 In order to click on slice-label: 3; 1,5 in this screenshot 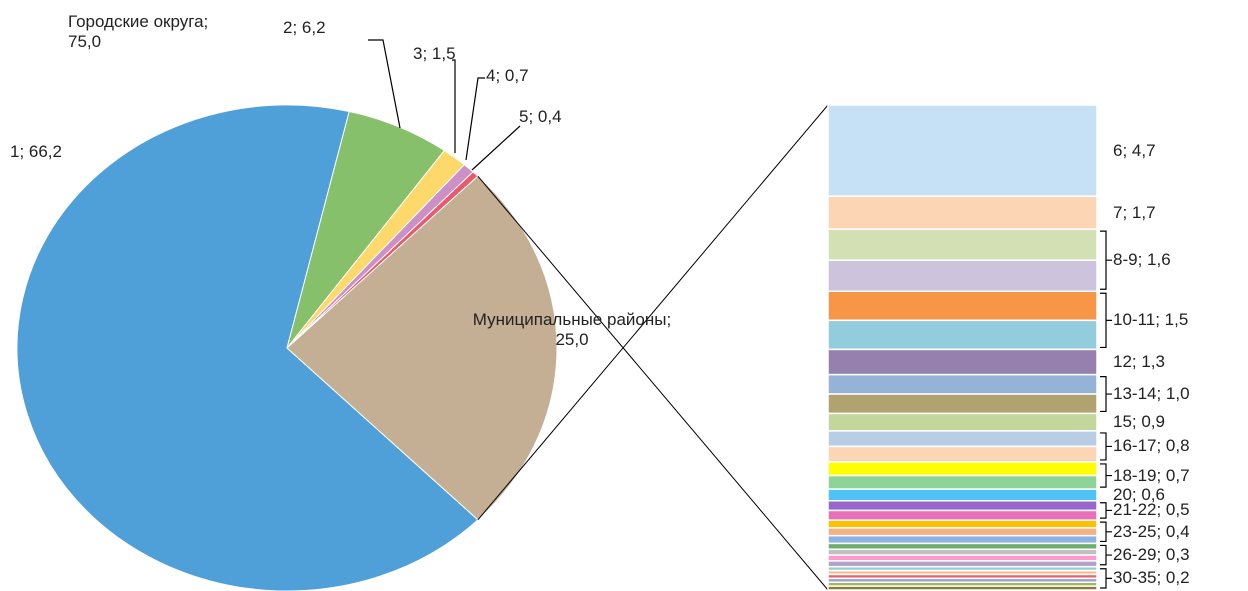, I will do `click(434, 53)`.